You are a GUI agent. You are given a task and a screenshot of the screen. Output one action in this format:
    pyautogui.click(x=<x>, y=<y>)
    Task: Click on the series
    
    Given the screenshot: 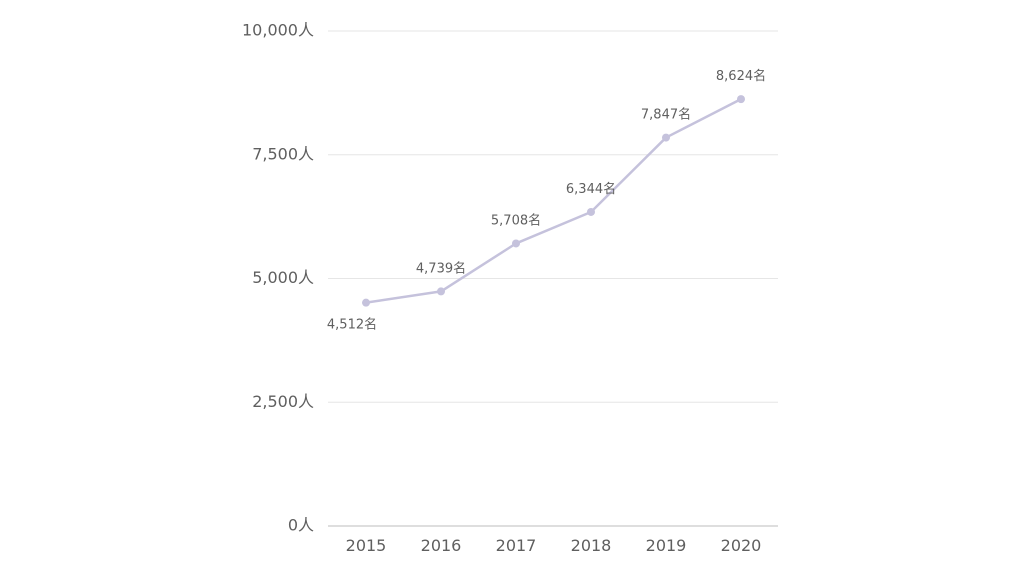 What is the action you would take?
    pyautogui.click(x=553, y=201)
    